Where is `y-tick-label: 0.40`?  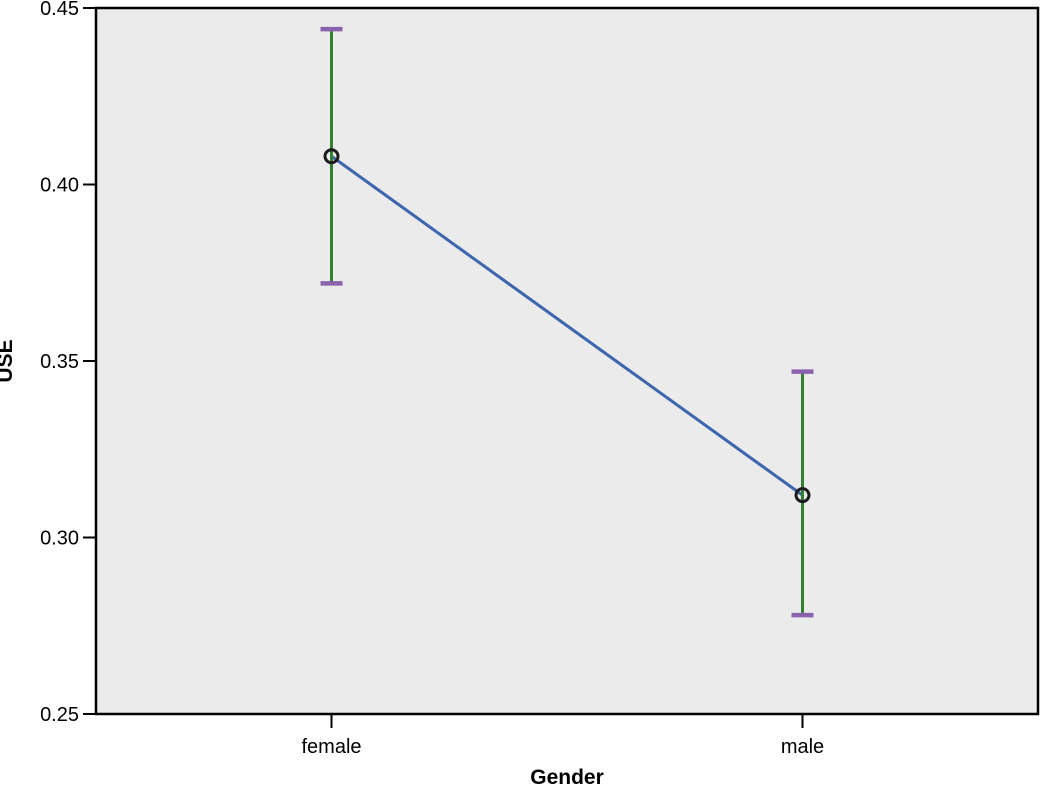 y-tick-label: 0.40 is located at coordinates (59, 186).